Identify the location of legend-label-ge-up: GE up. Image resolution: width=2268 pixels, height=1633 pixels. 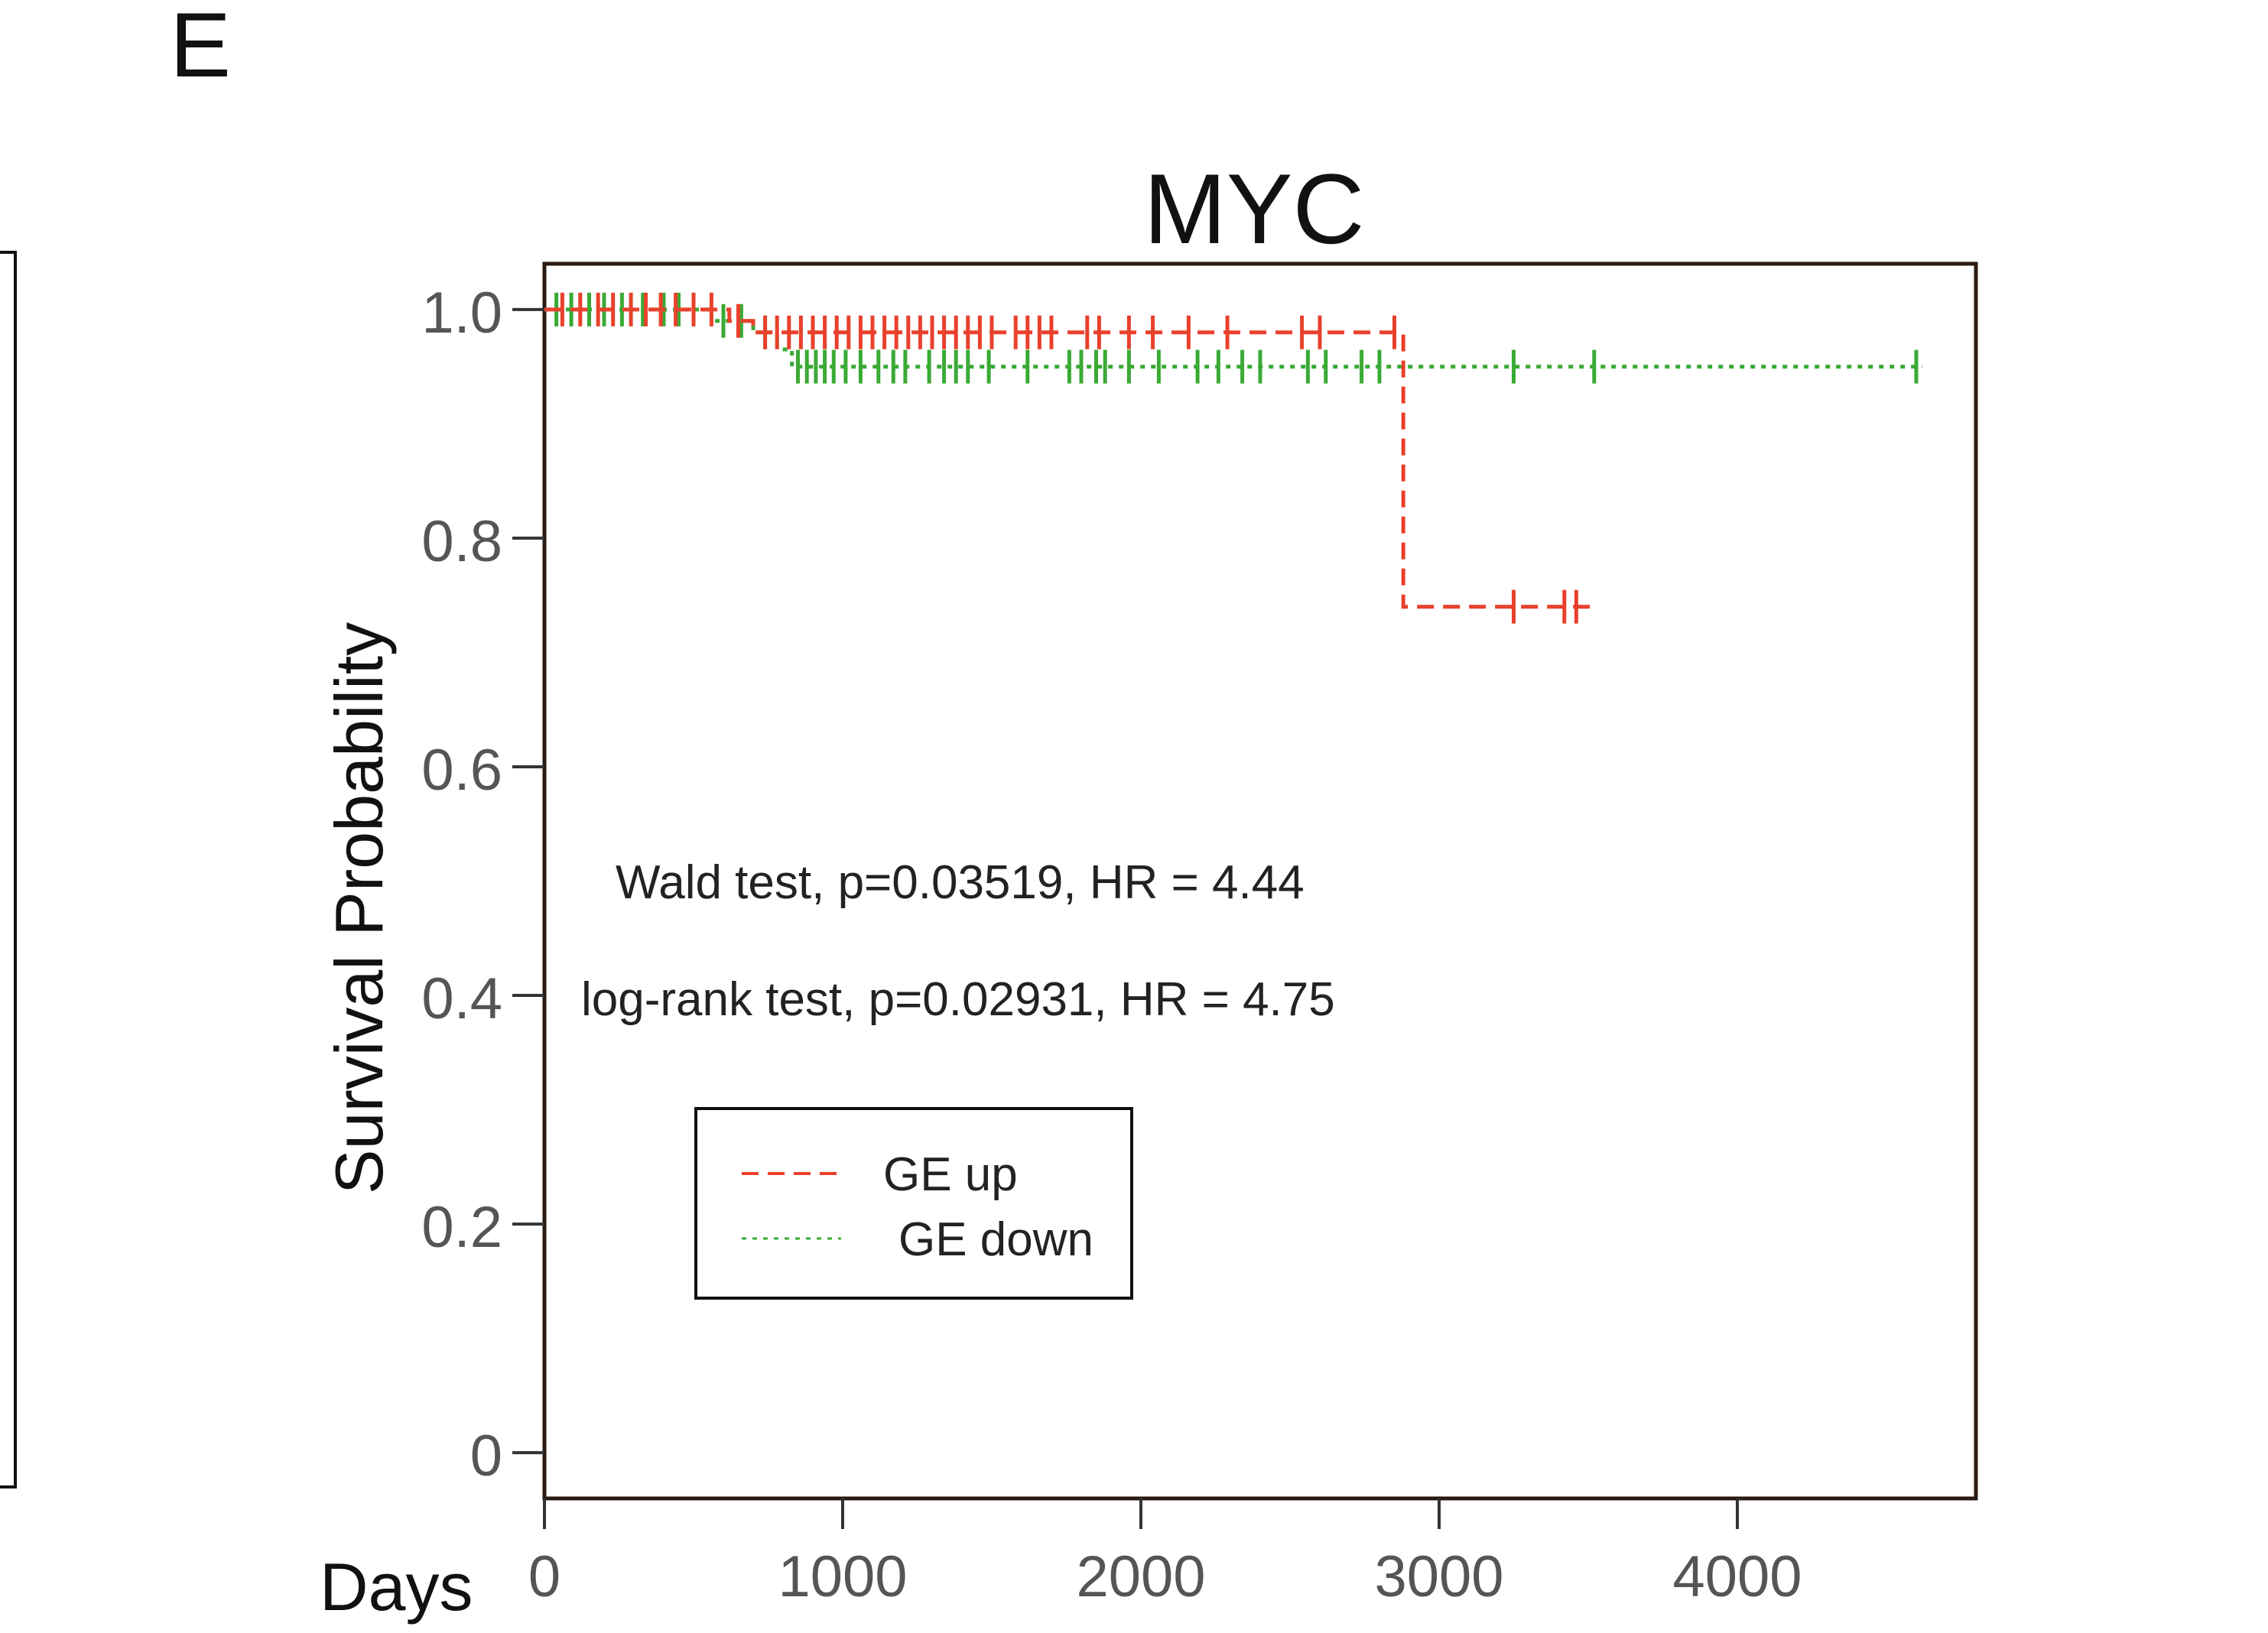
(950, 1174).